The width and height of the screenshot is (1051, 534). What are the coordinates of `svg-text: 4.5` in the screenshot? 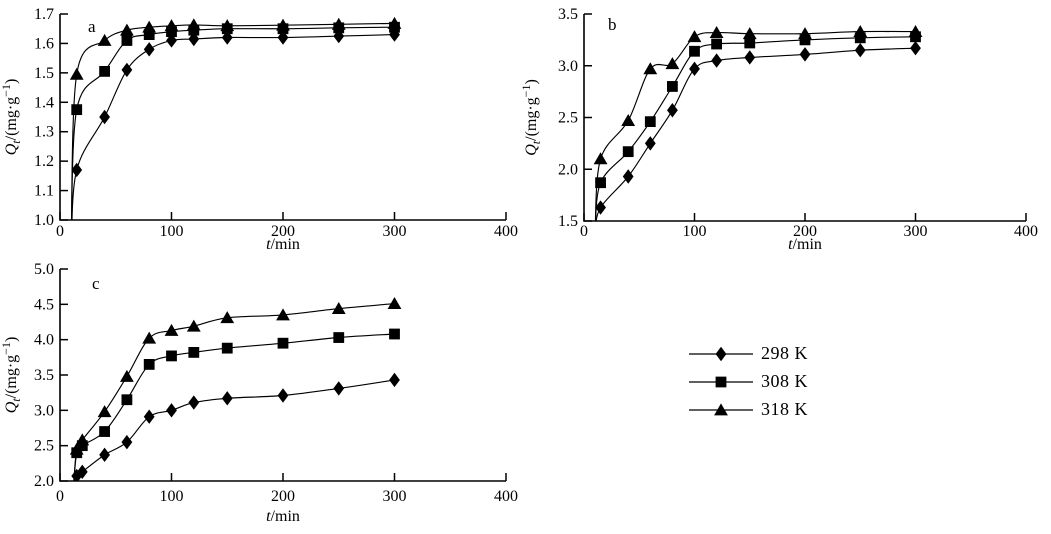 It's located at (44, 304).